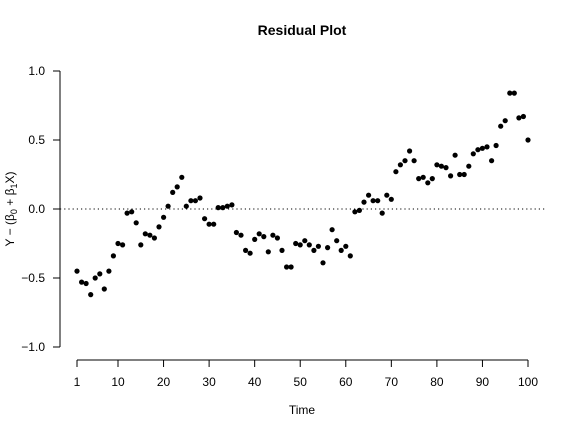 This screenshot has width=576, height=432. I want to click on x-tick-label: 80, so click(437, 382).